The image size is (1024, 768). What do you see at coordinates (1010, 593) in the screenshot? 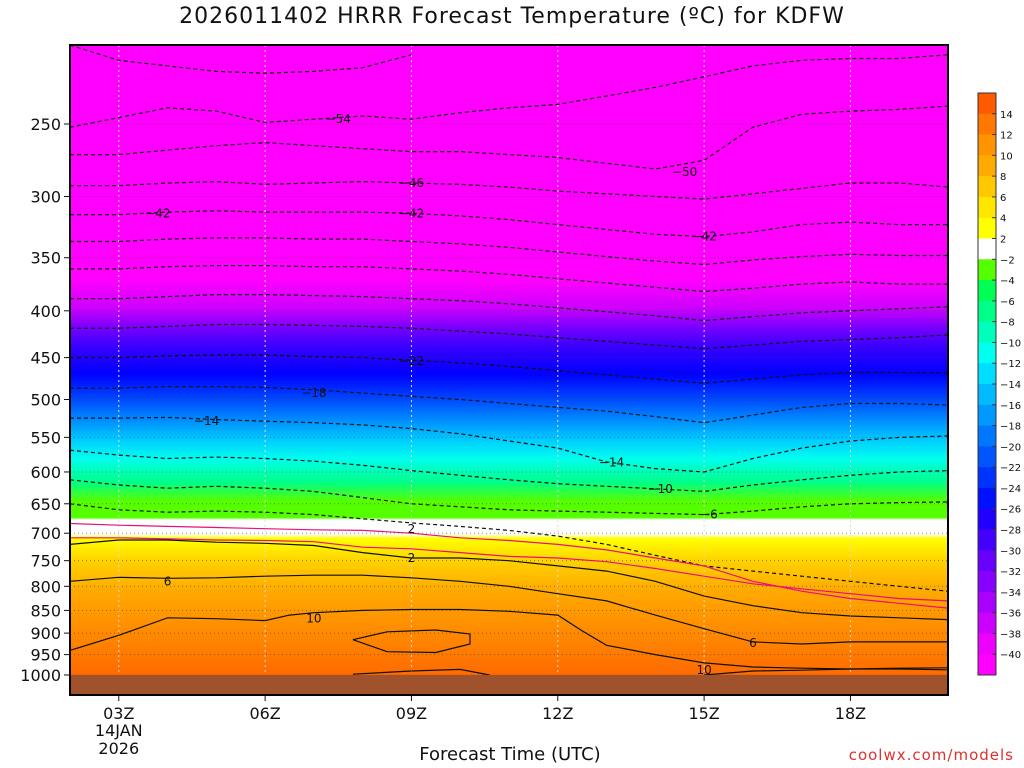
I see `colorbar-label: −34` at bounding box center [1010, 593].